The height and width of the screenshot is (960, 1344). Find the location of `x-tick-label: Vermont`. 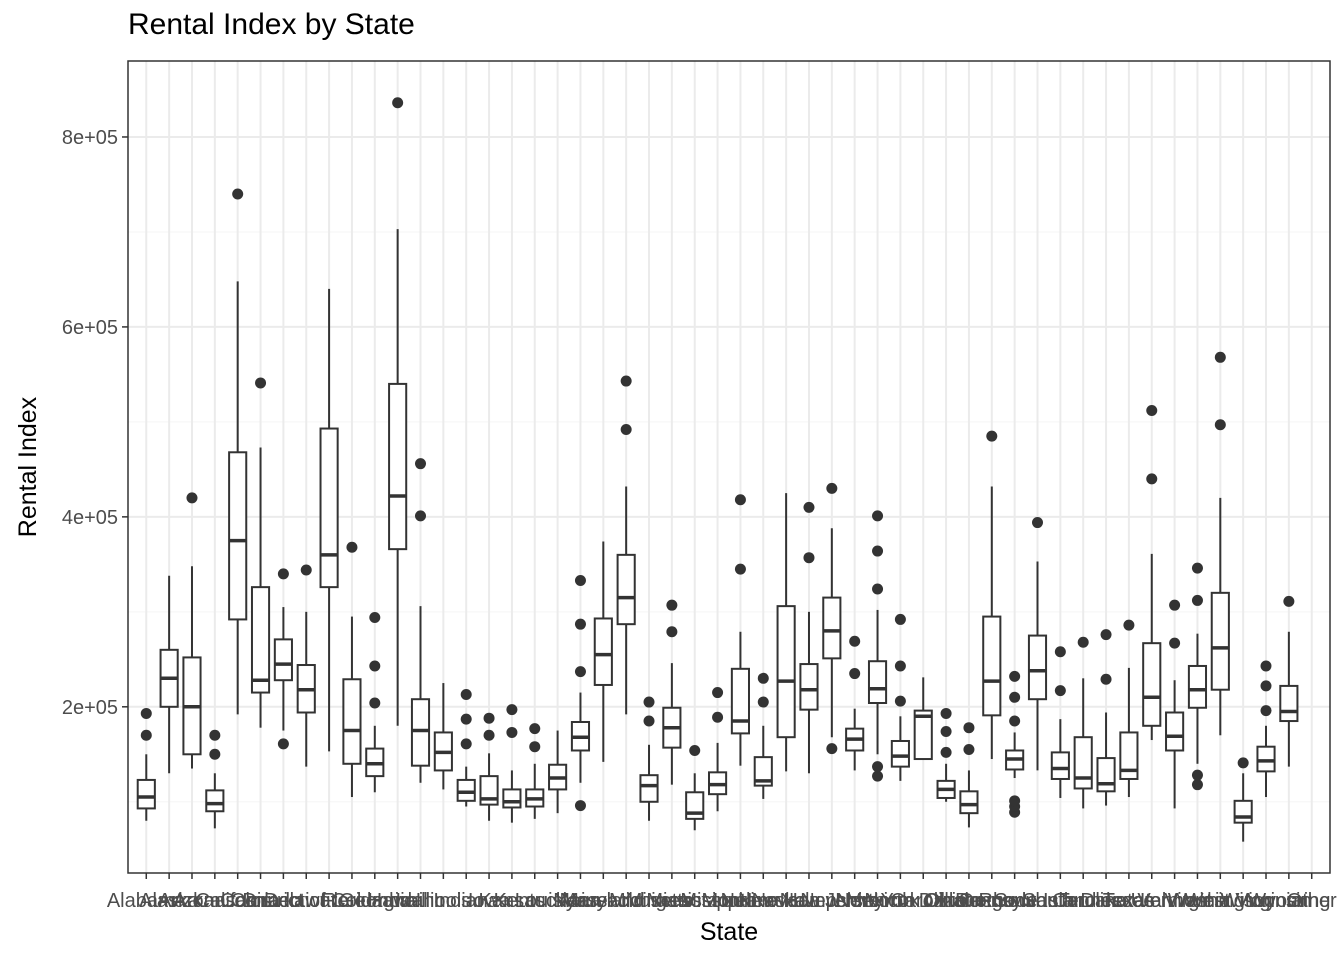

x-tick-label: Vermont is located at coordinates (1174, 901).